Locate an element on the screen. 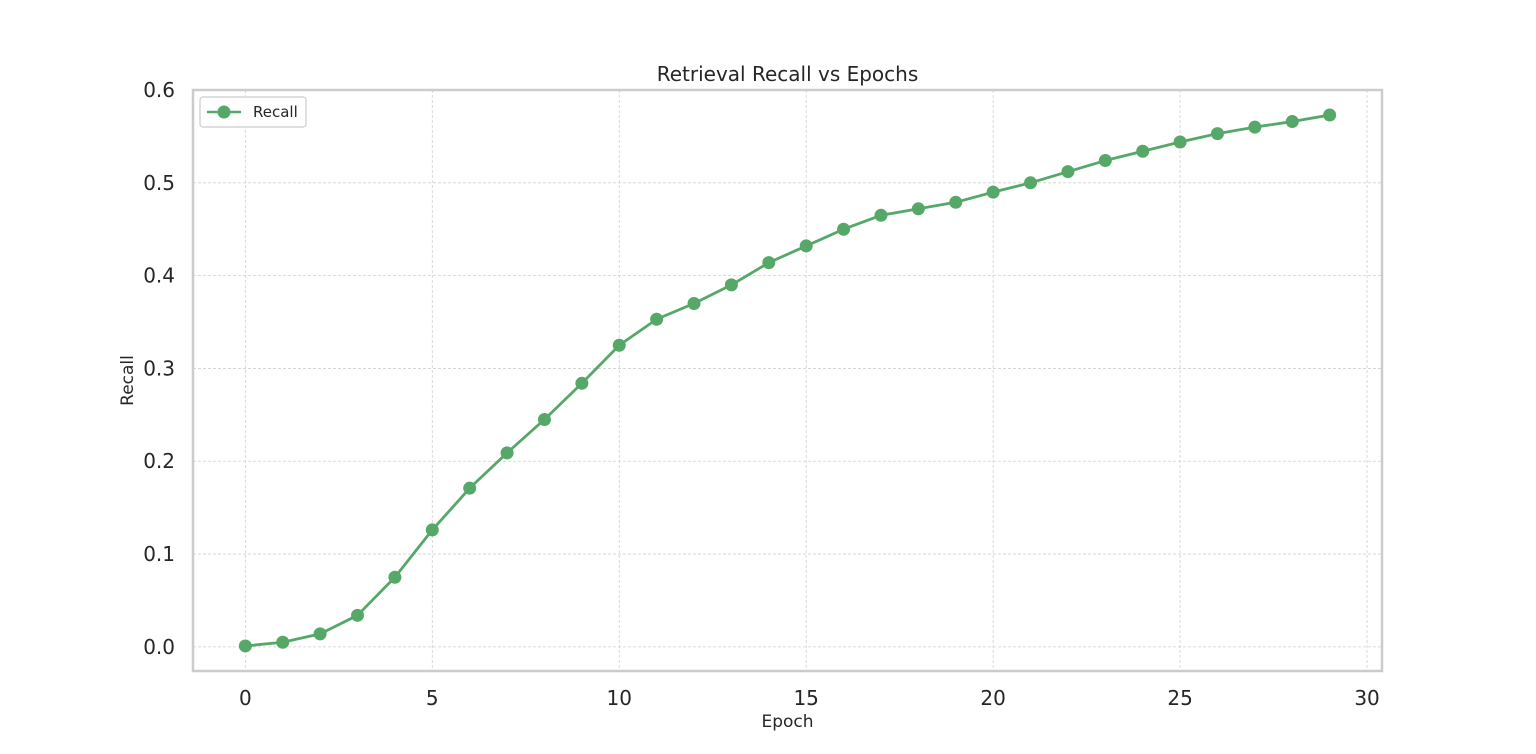 The width and height of the screenshot is (1536, 754). y-tick-label: 0.2 is located at coordinates (159, 461).